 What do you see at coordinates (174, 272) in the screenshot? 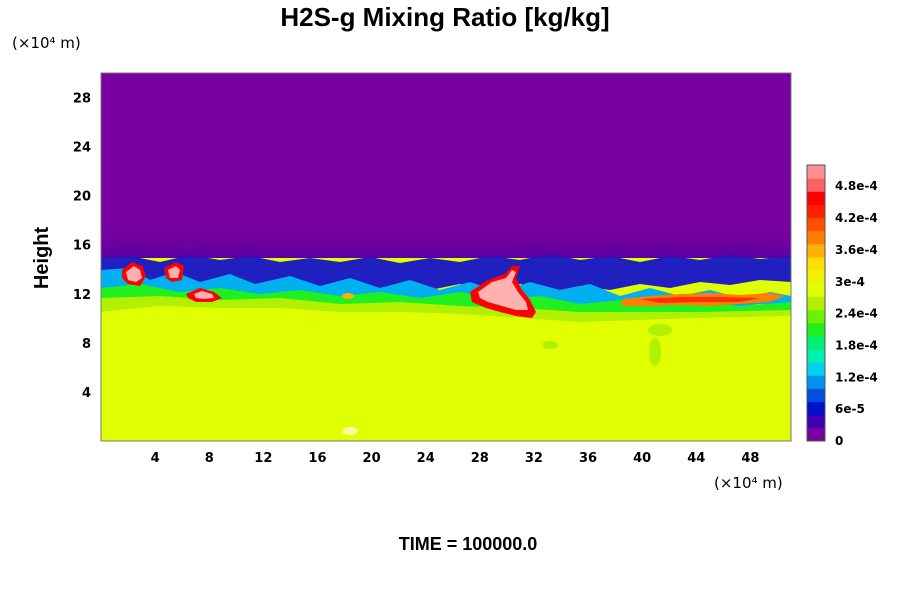
I see `blob-left-b-pink` at bounding box center [174, 272].